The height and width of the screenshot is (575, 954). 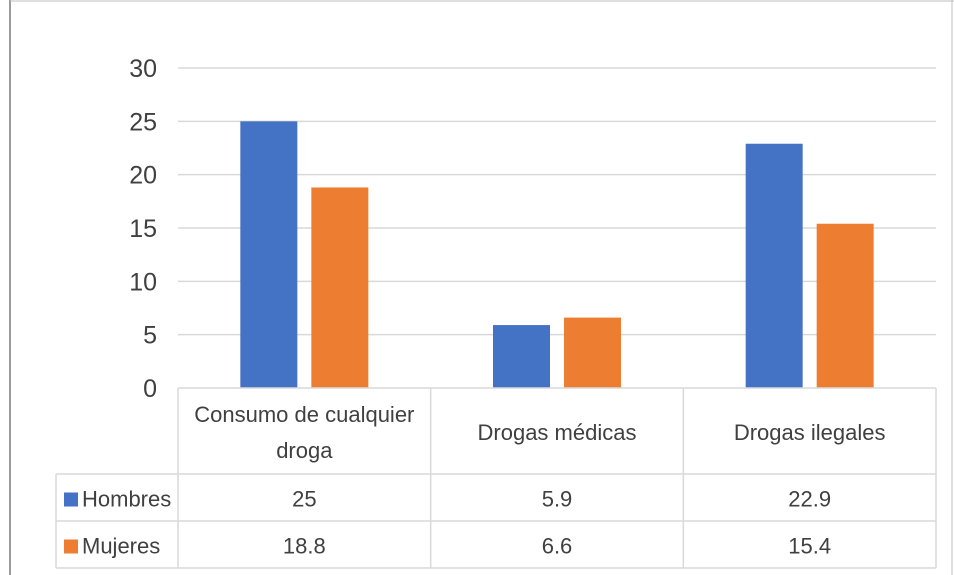 I want to click on legend-label-hombres: Hombres, so click(x=126, y=499).